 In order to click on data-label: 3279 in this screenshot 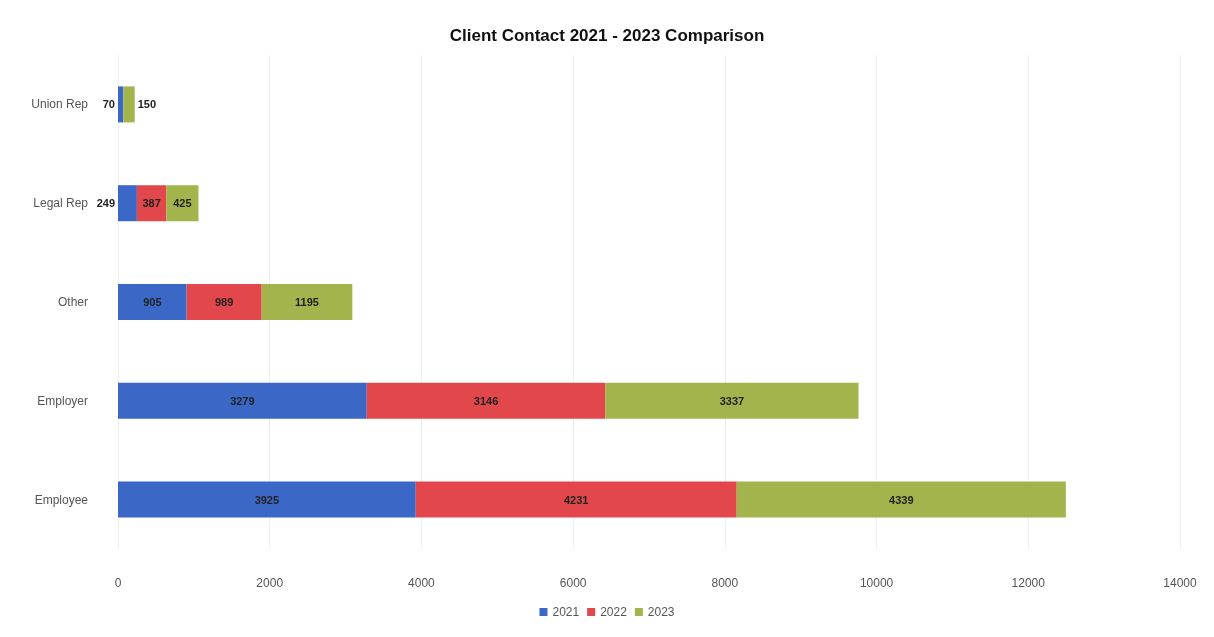, I will do `click(242, 400)`.